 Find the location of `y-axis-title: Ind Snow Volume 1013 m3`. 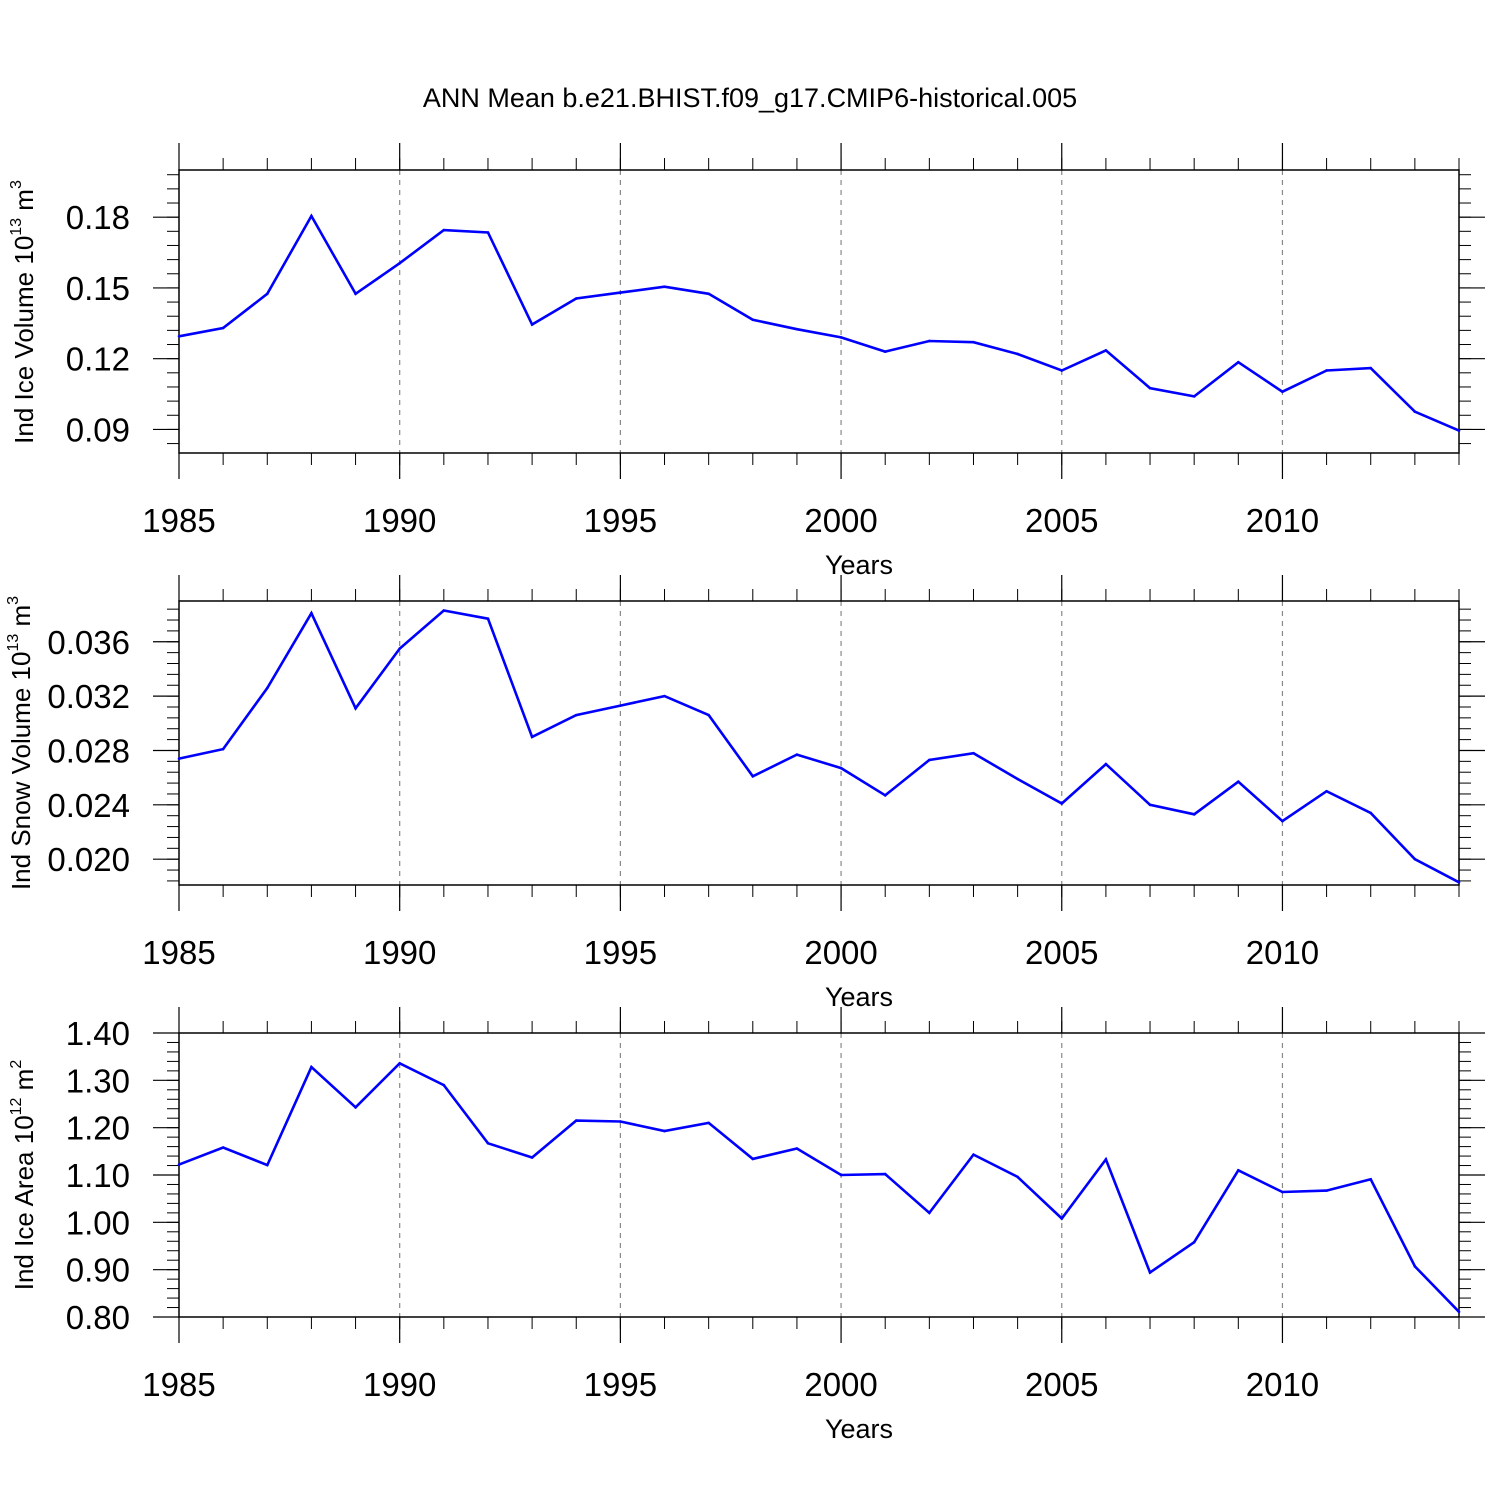

y-axis-title: Ind Snow Volume 1013 m3 is located at coordinates (20, 743).